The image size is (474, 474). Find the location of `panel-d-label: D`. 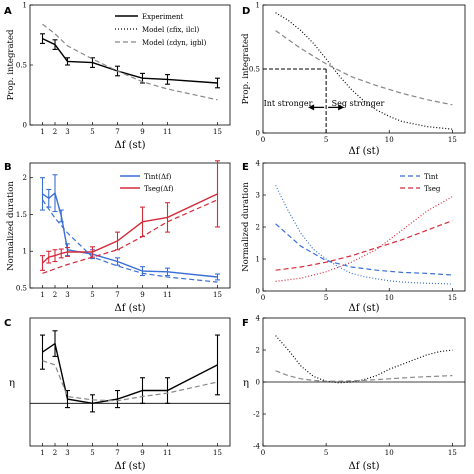

panel-d-label: D is located at coordinates (246, 11).